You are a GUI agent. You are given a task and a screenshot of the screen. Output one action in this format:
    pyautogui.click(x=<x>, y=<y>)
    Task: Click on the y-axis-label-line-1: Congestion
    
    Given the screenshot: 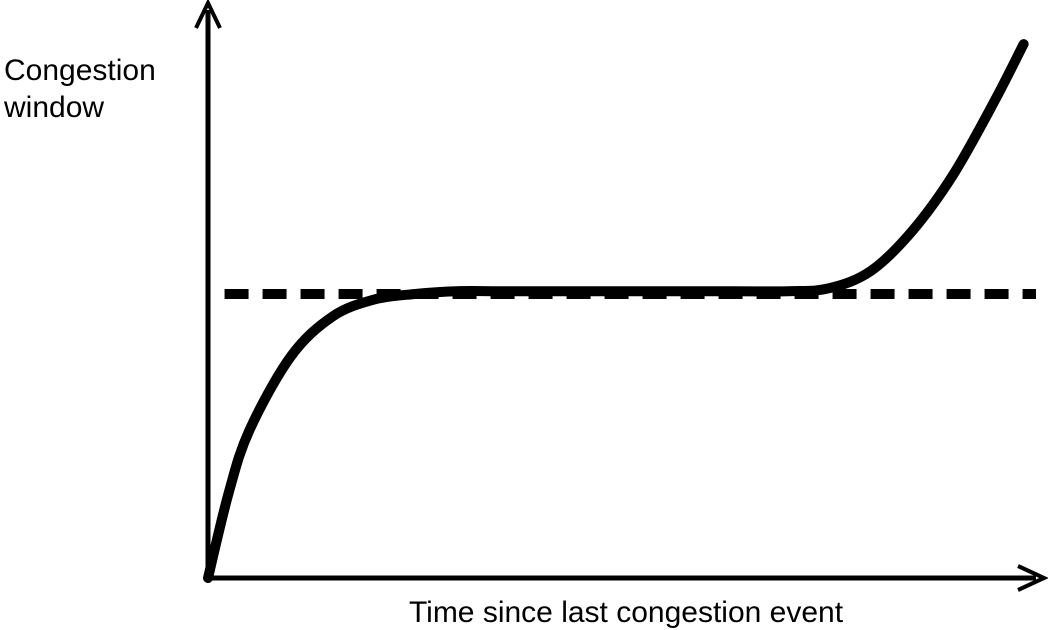 What is the action you would take?
    pyautogui.click(x=80, y=70)
    